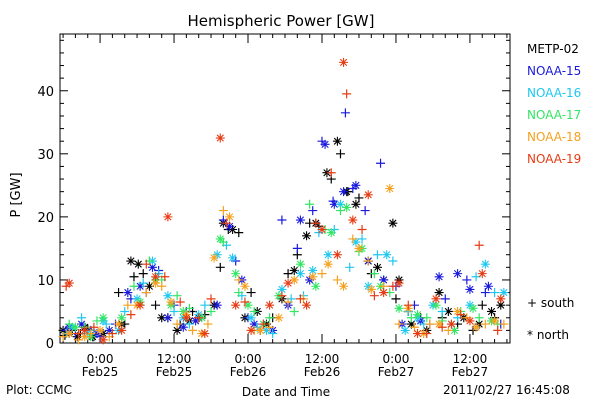 This screenshot has width=600, height=400. I want to click on marker-legend-entry: + south, so click(551, 303).